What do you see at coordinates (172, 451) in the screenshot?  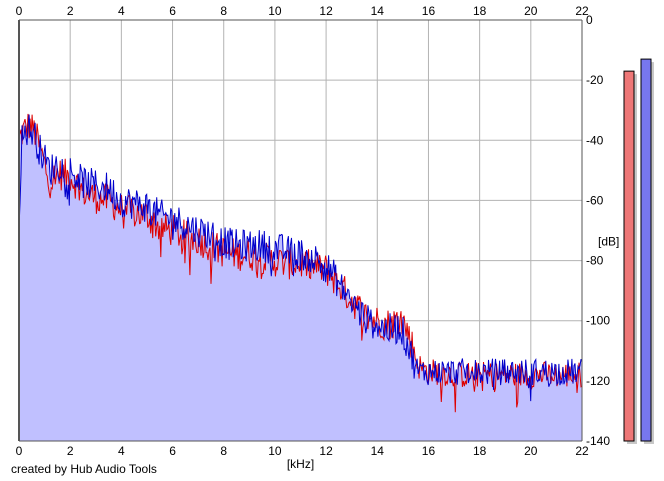 I see `x-tick-label-bottom: 6` at bounding box center [172, 451].